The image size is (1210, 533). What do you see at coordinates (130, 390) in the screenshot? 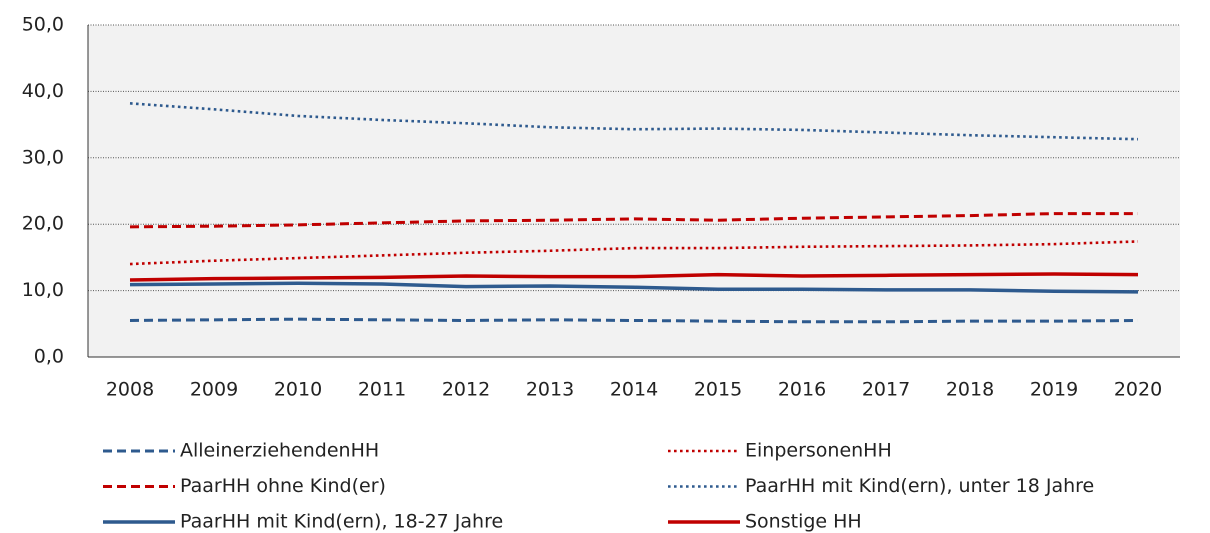
I see `x-tick-label: 2008` at bounding box center [130, 390].